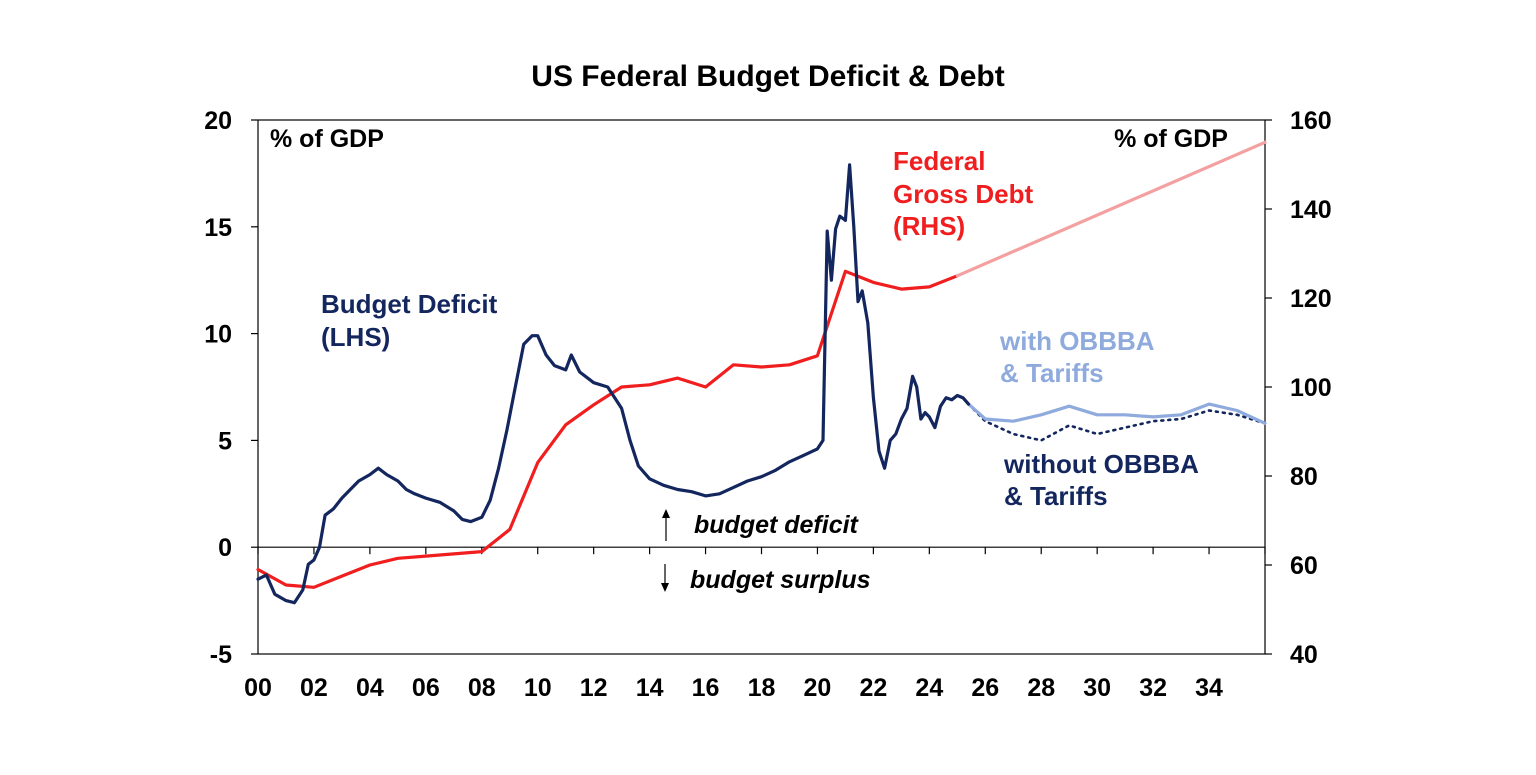 This screenshot has width=1536, height=775. I want to click on left-y-tick-label: 20, so click(218, 121).